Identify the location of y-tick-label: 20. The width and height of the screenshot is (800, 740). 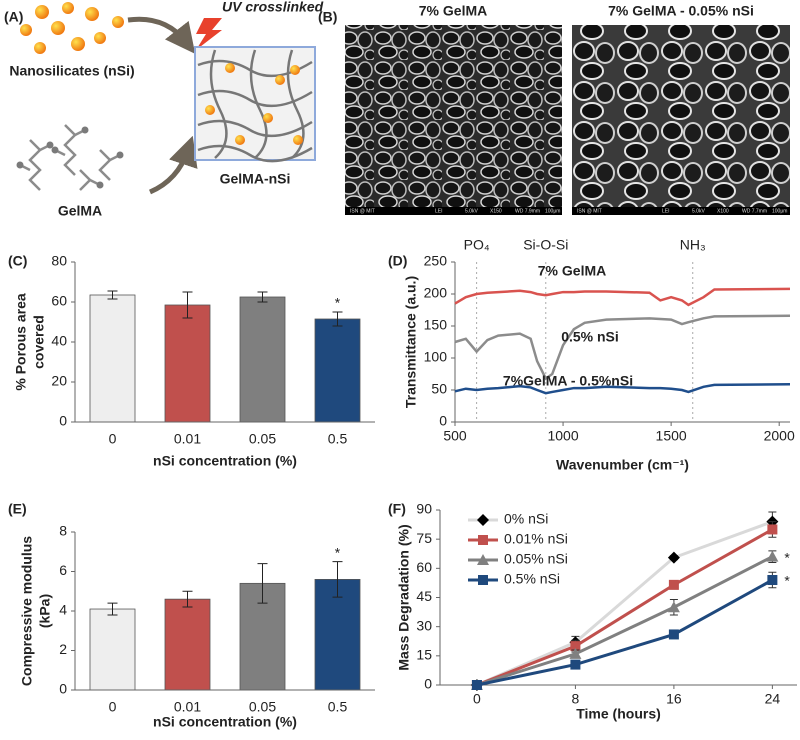
(59, 381).